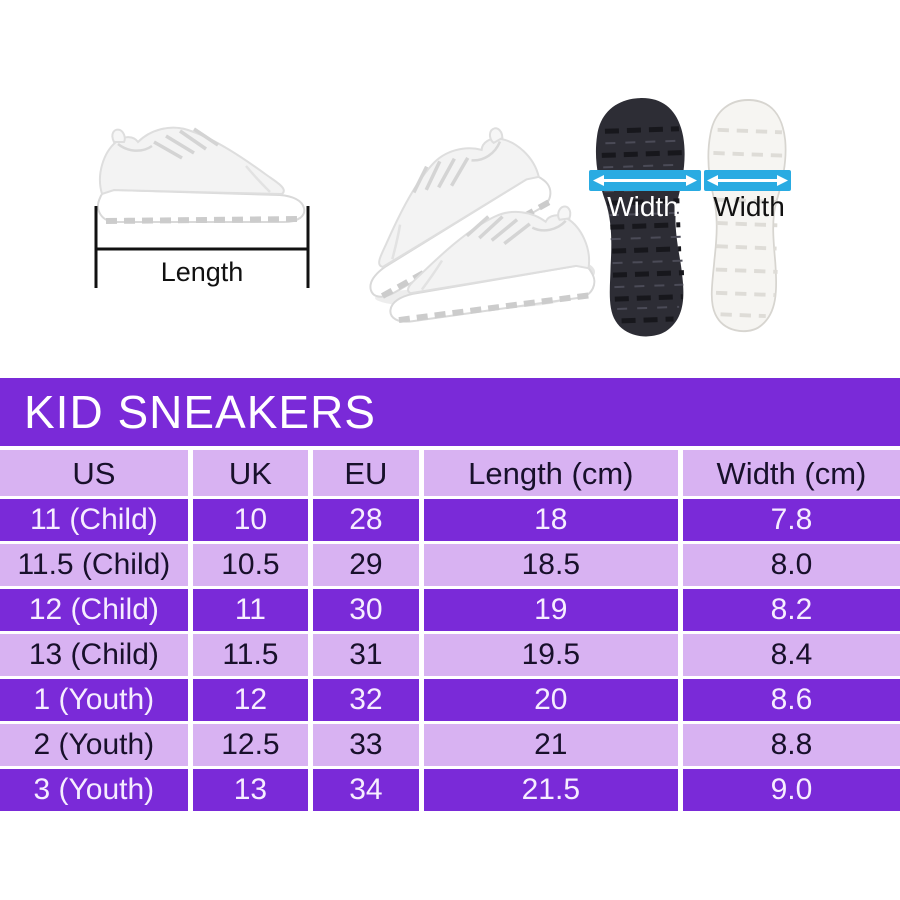 The image size is (900, 900). I want to click on cell-length: 21, so click(550, 745).